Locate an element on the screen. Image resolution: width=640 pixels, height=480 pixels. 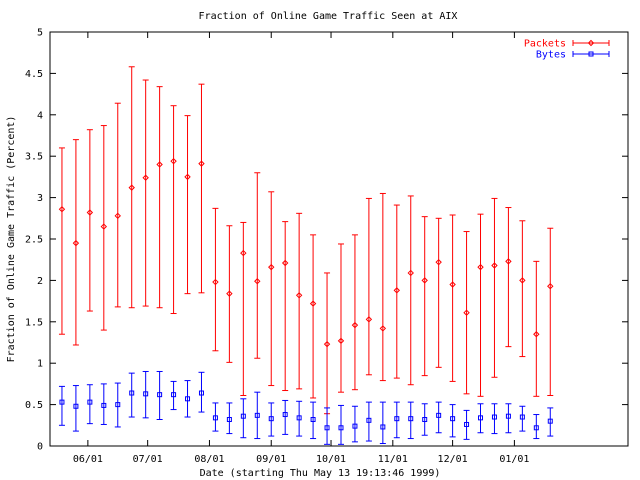
x-axis-label: Date (starting Thu May 13 19:13:46 1999) is located at coordinates (320, 473).